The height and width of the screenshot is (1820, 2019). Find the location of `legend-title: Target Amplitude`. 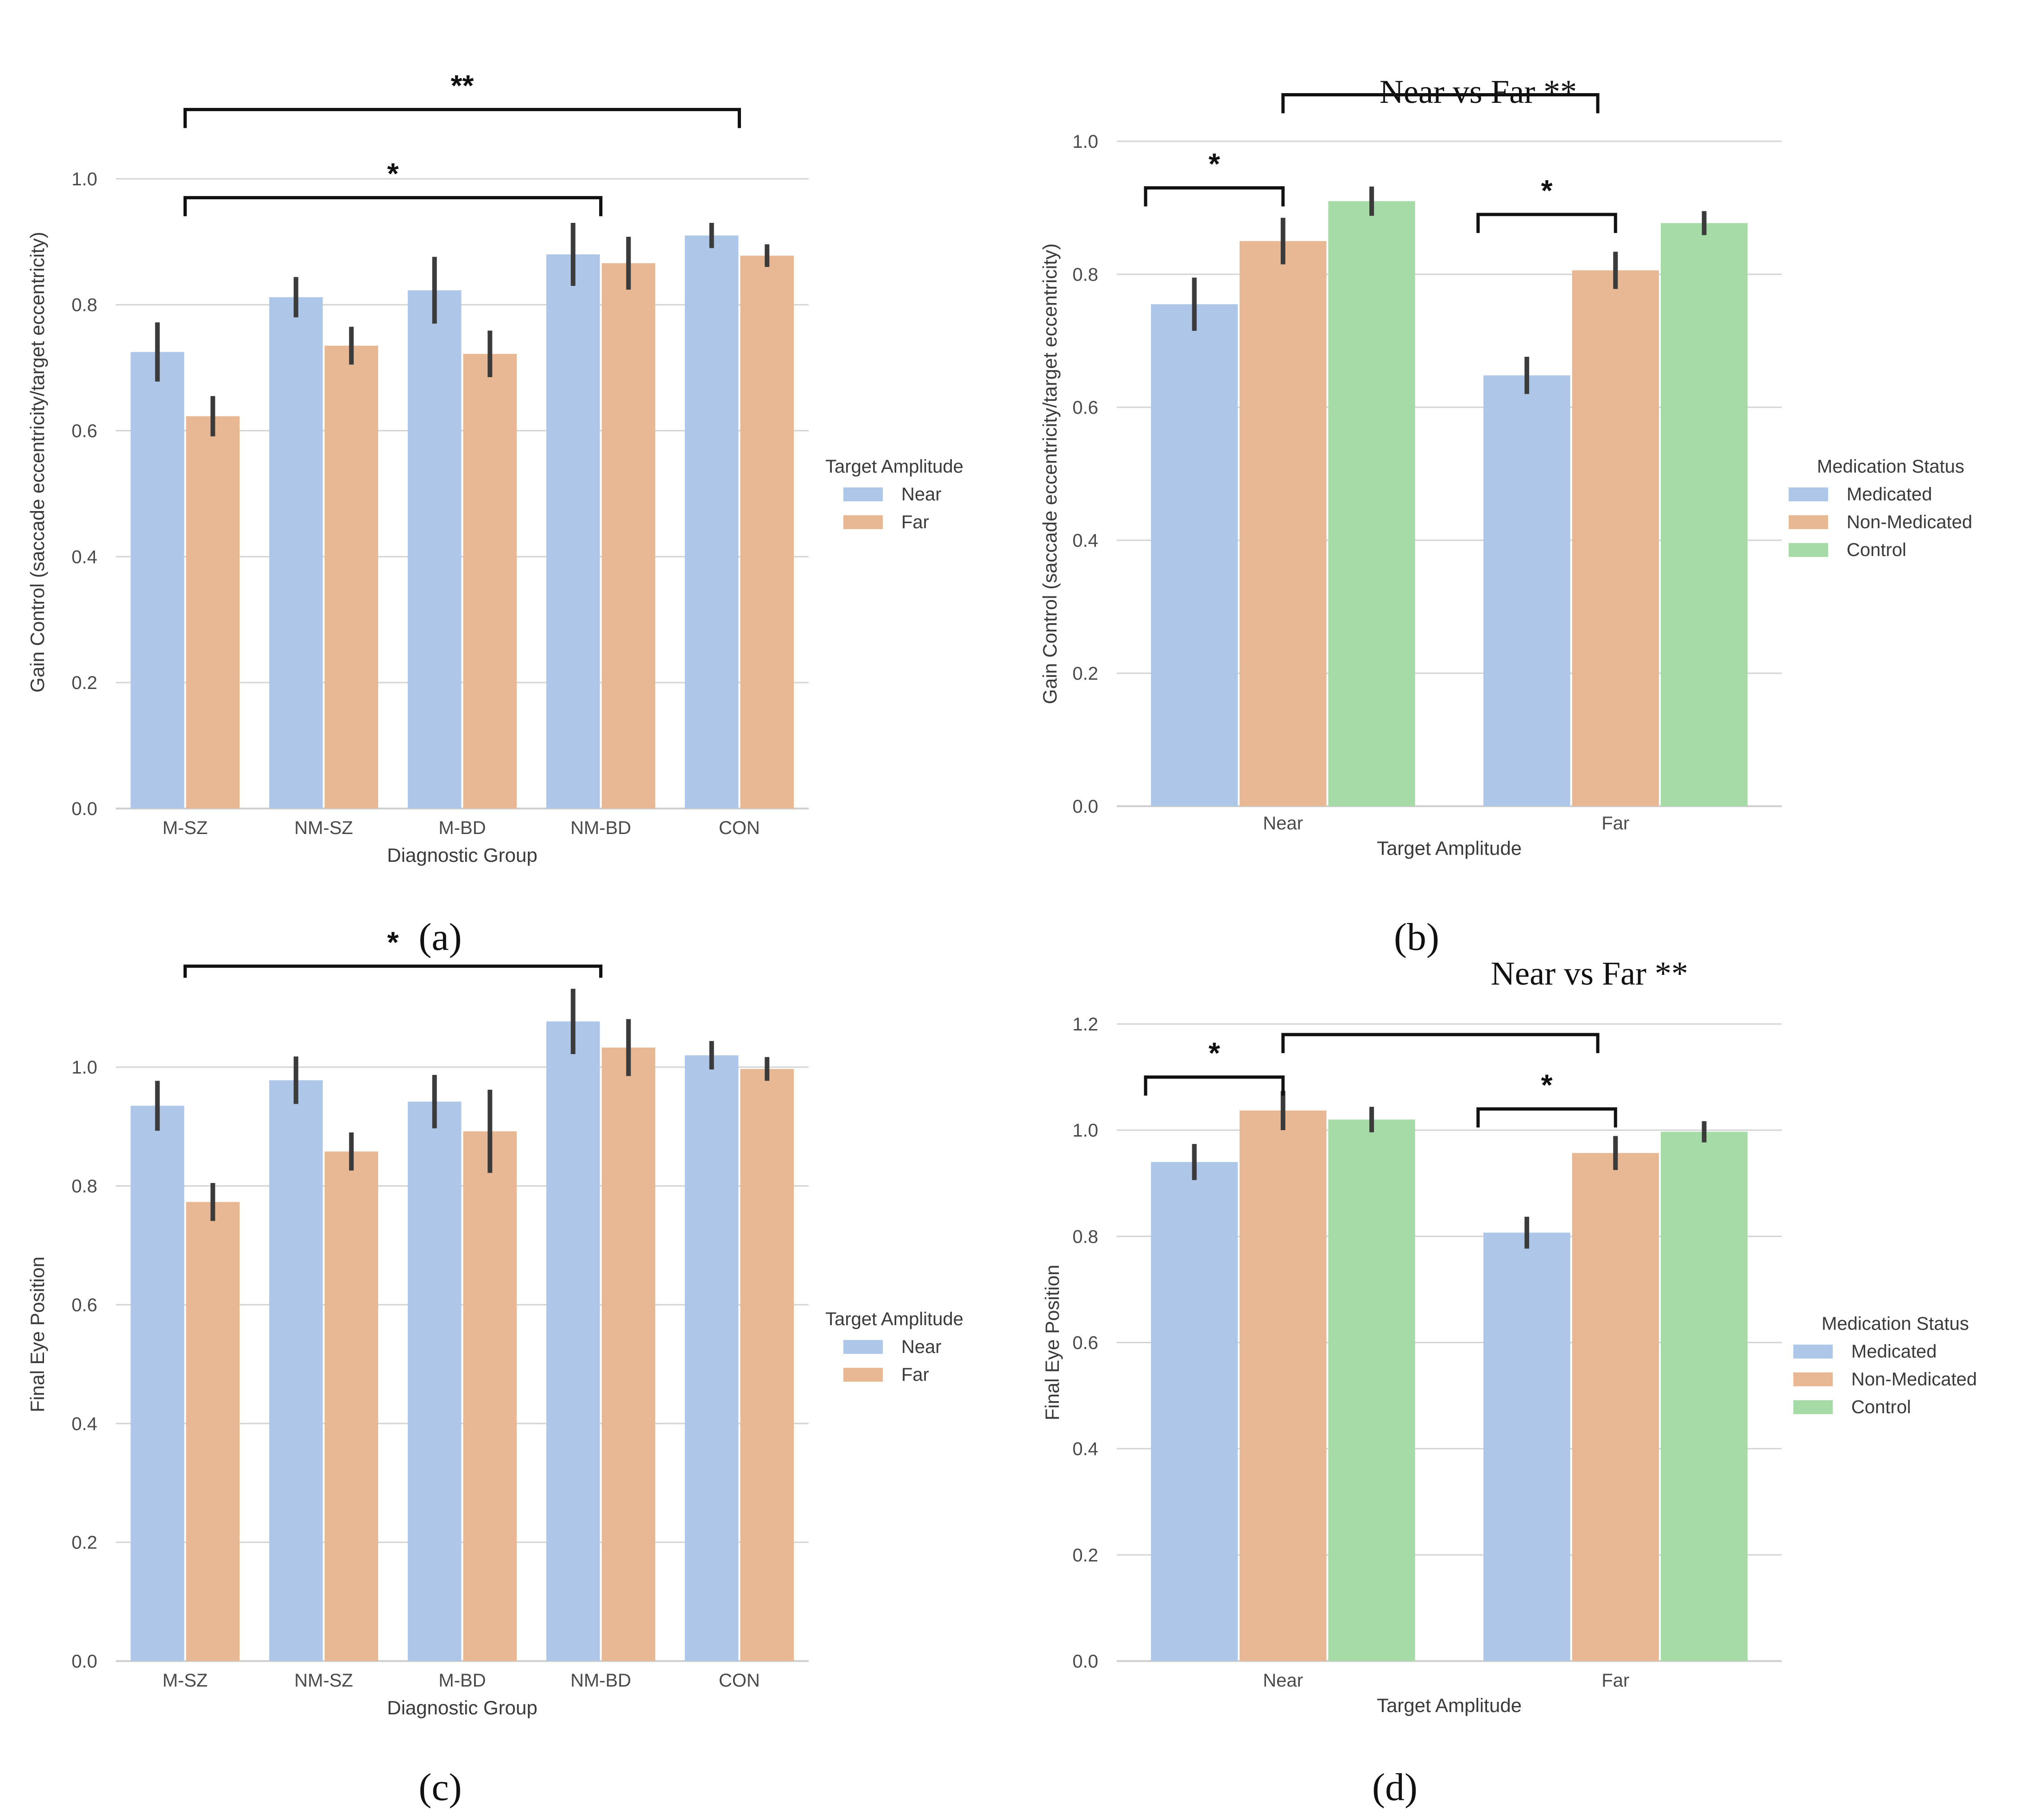

legend-title: Target Amplitude is located at coordinates (894, 466).